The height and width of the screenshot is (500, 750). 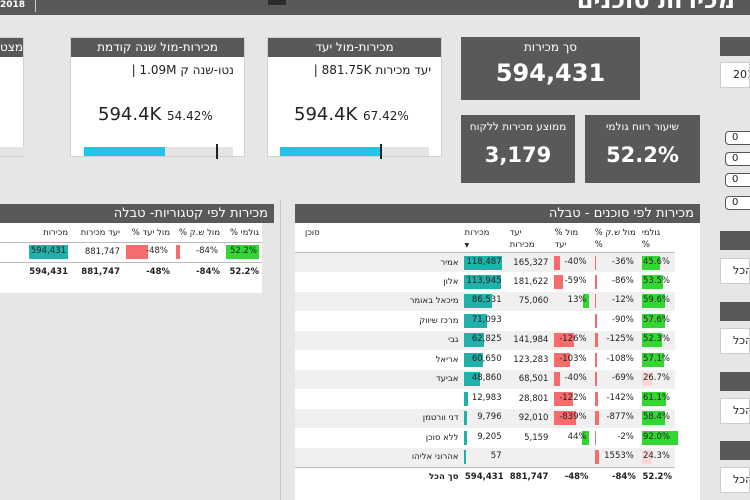 I want to click on vs-py-value: -2%, so click(x=625, y=436).